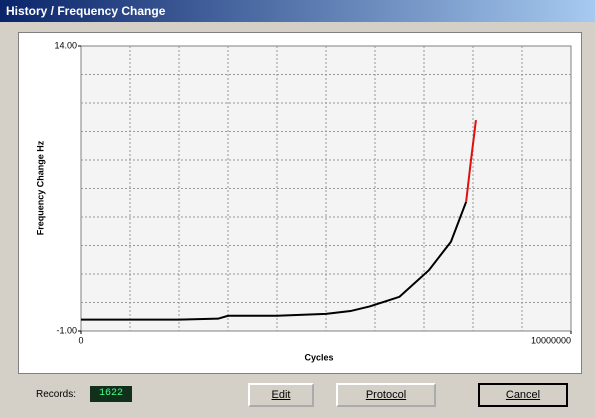  What do you see at coordinates (281, 395) in the screenshot?
I see `edit-button: Edit` at bounding box center [281, 395].